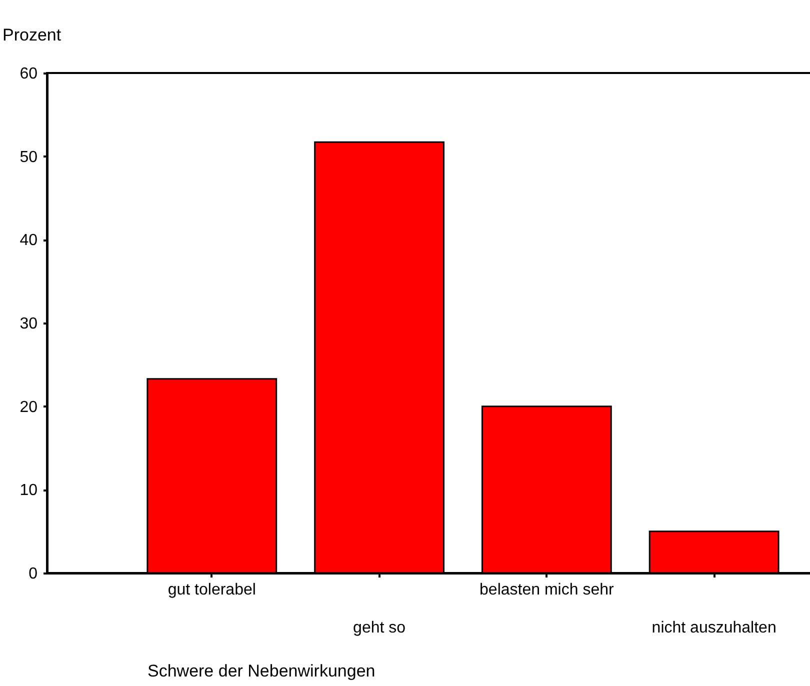  I want to click on x-tick-label: nicht auszuhalten, so click(714, 628).